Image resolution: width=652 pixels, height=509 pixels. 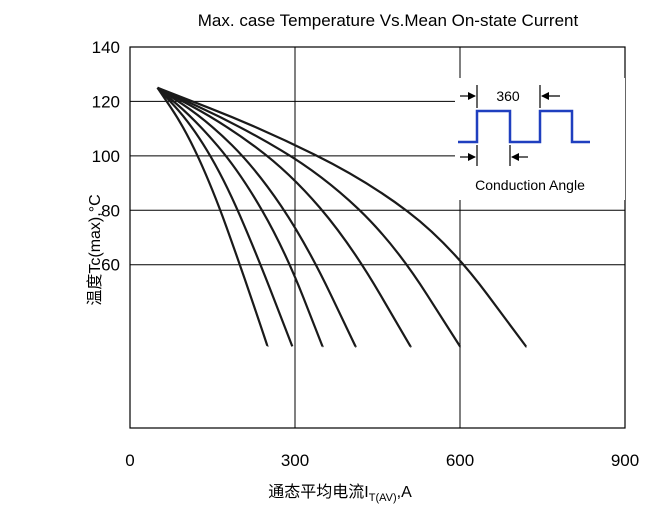 I want to click on x-axis-label-symbol: I, so click(x=366, y=492).